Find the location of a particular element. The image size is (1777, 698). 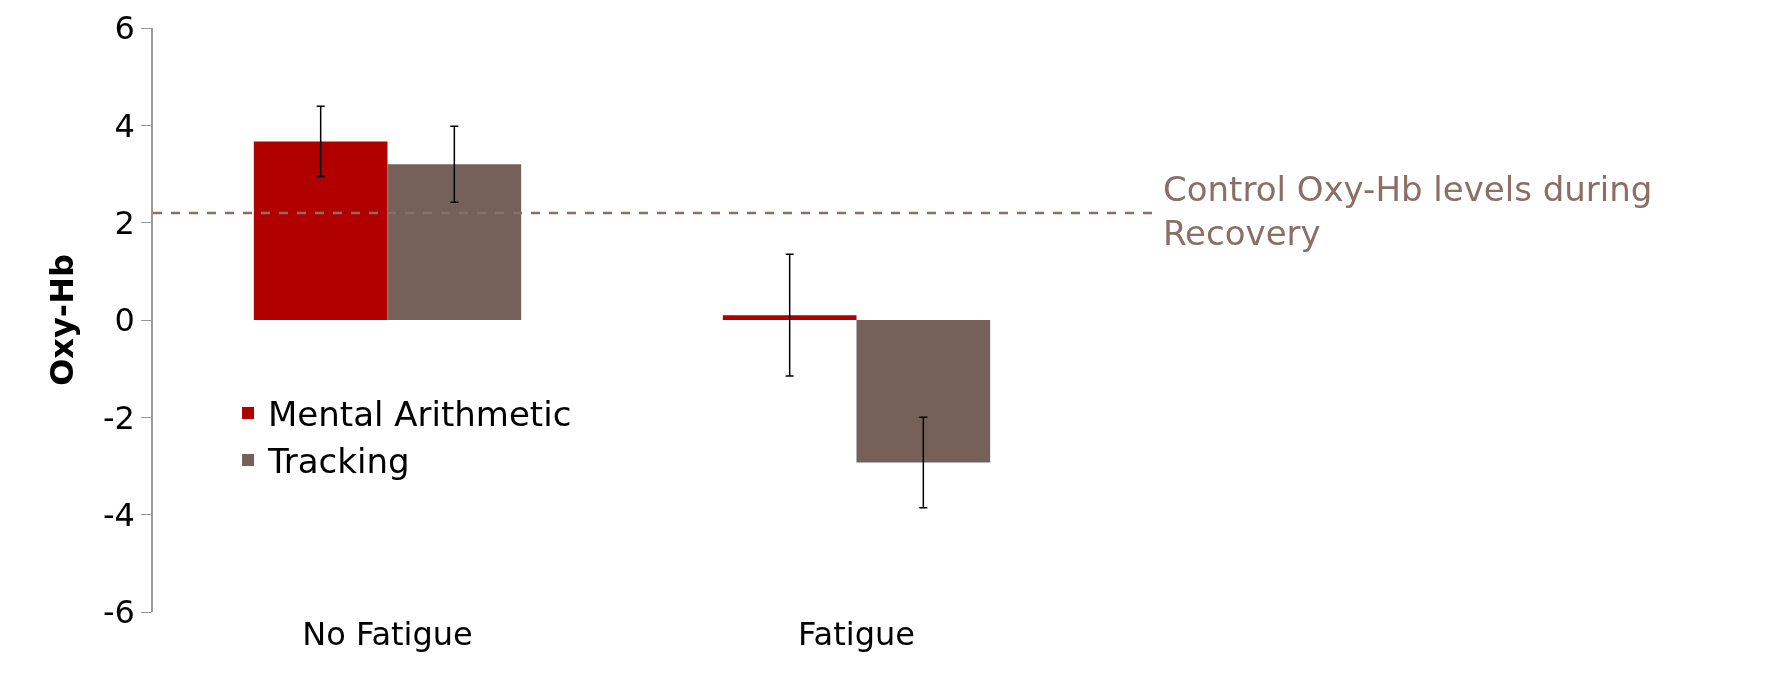

y-tick-label: 2 is located at coordinates (124, 222).